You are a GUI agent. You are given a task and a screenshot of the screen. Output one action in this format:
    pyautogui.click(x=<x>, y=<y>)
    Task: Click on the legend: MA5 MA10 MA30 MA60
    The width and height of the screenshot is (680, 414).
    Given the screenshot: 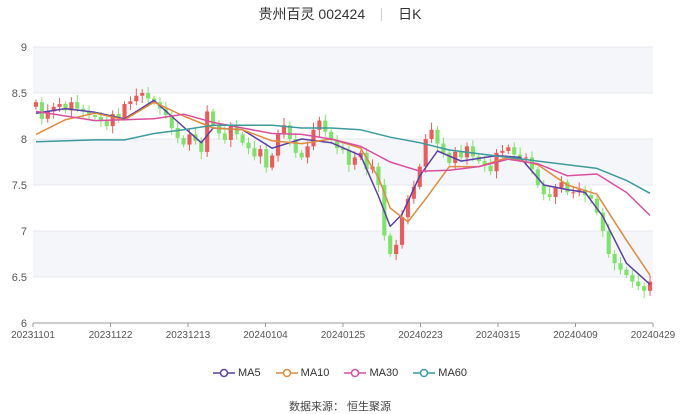 What is the action you would take?
    pyautogui.click(x=340, y=374)
    